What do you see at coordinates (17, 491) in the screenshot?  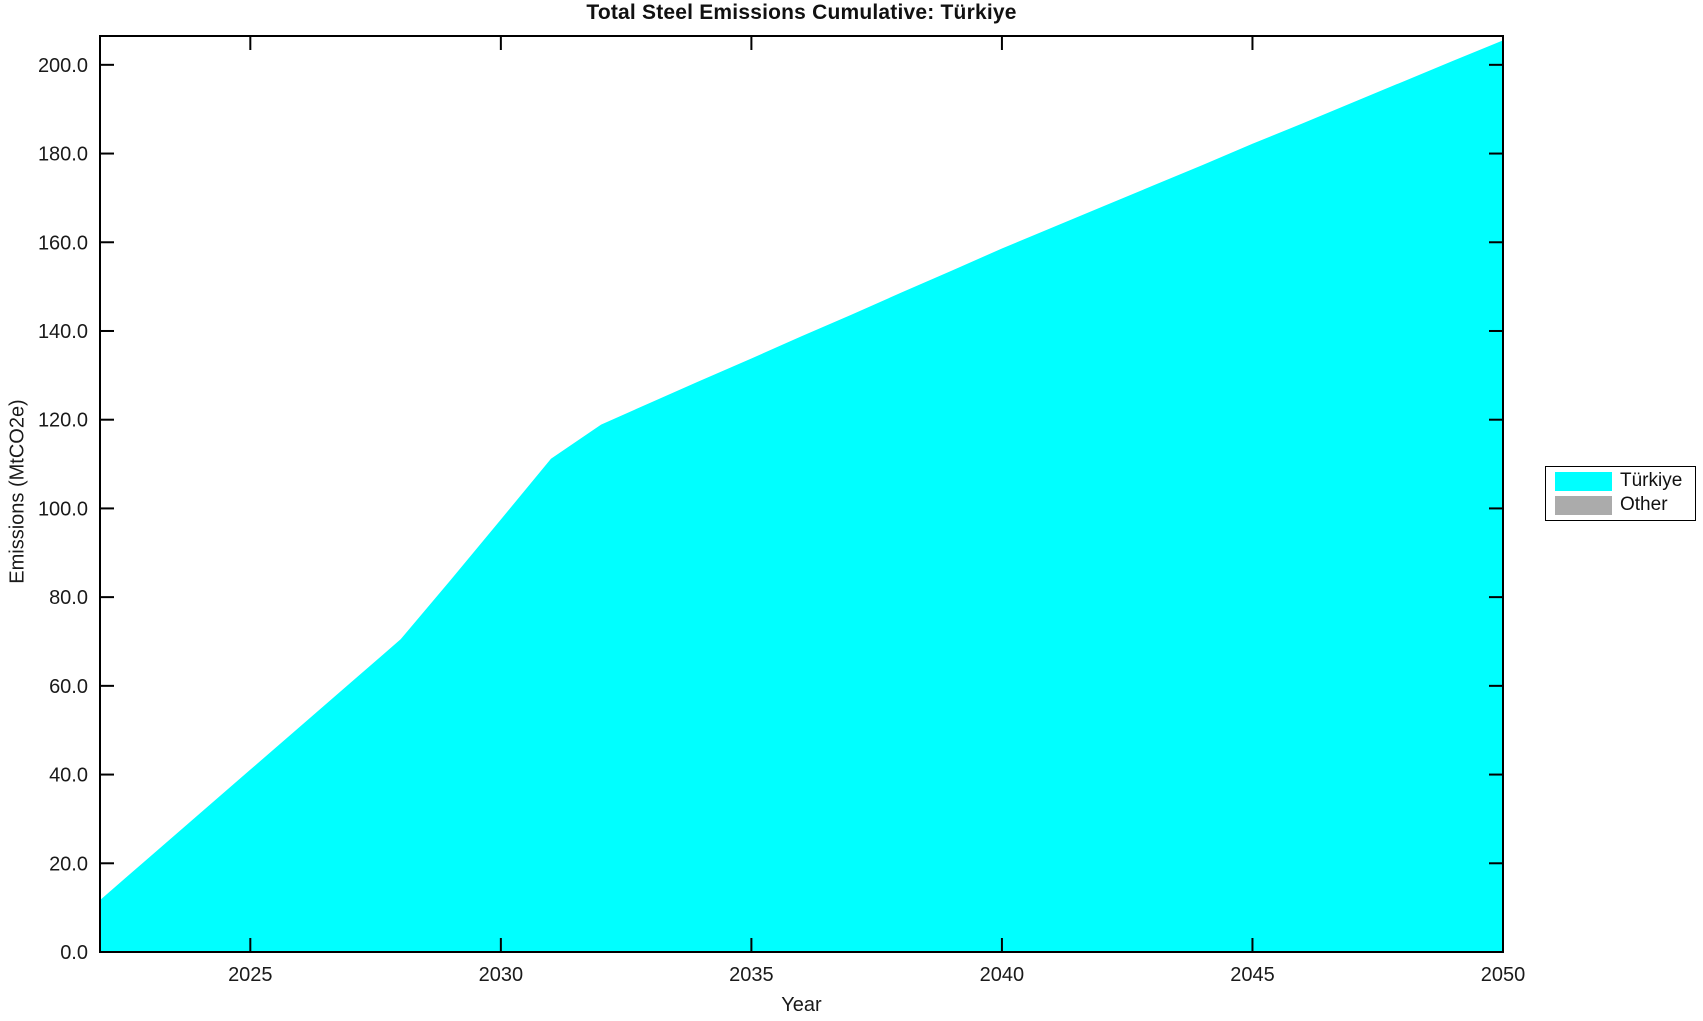 I see `y-axis-label: Emissions (MtCO2e)` at bounding box center [17, 491].